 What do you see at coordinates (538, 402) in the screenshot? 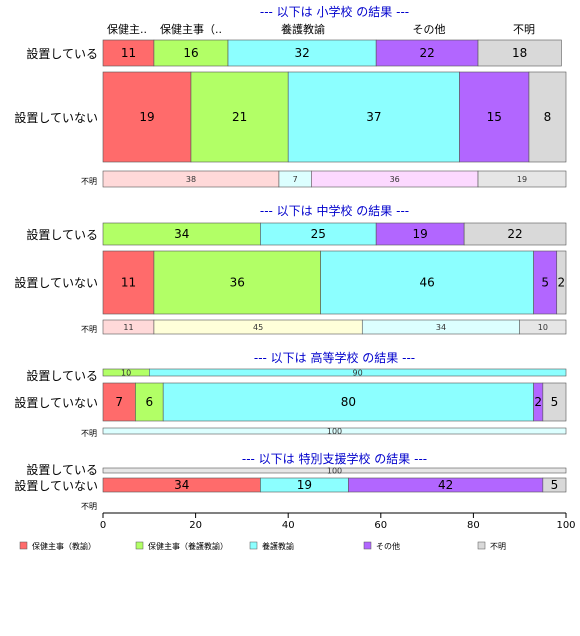
I see `data-label: 2` at bounding box center [538, 402].